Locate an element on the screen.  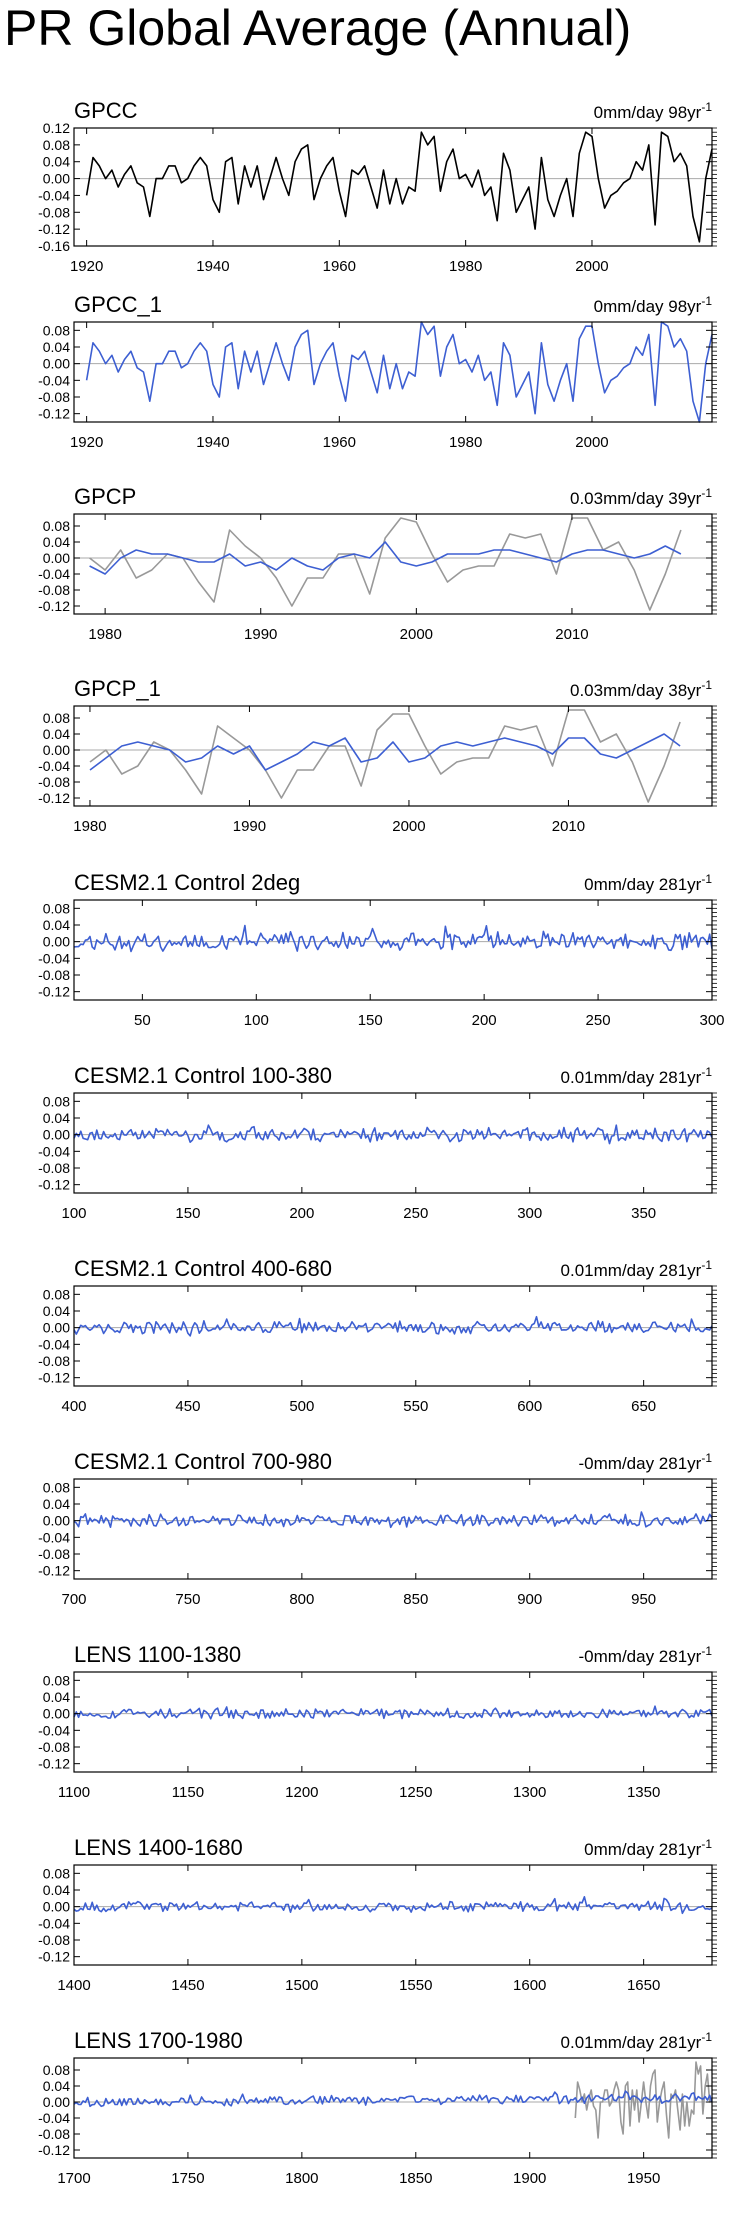
chart-title: GPCP is located at coordinates (105, 496).